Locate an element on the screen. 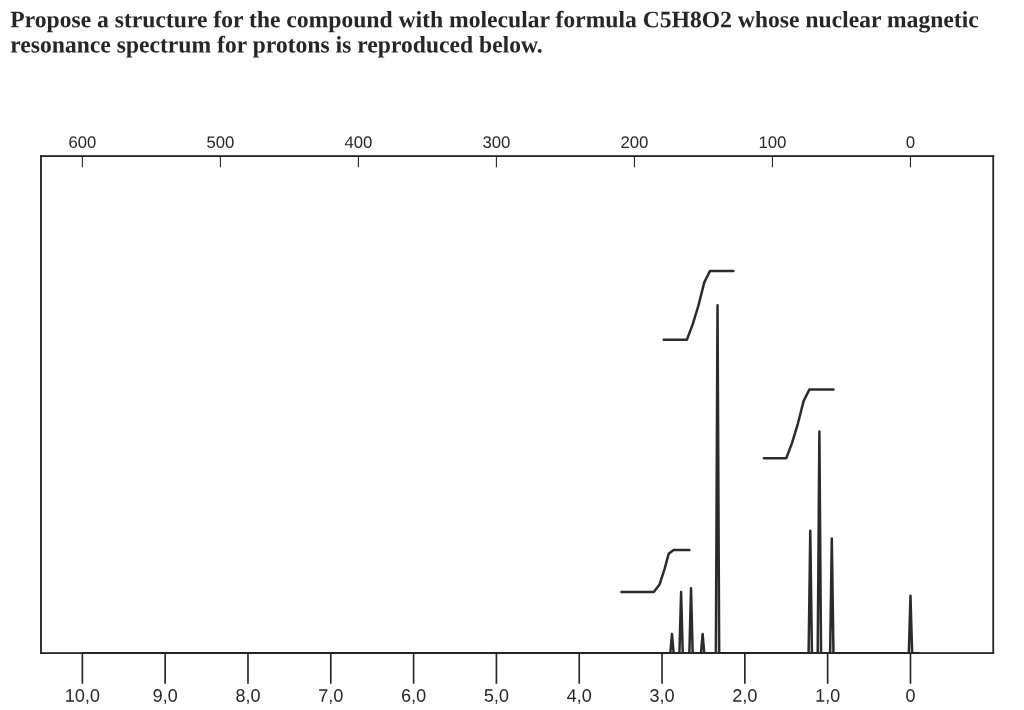  x2-tick-label: 200 is located at coordinates (634, 142).